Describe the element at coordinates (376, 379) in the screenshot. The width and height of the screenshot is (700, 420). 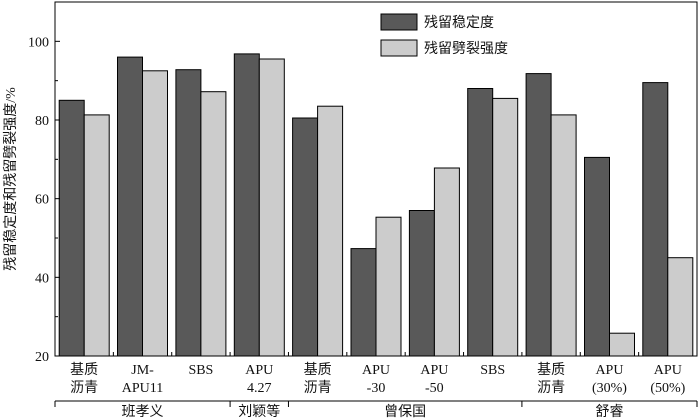
I see `x-category-label-6: APU -30` at that location.